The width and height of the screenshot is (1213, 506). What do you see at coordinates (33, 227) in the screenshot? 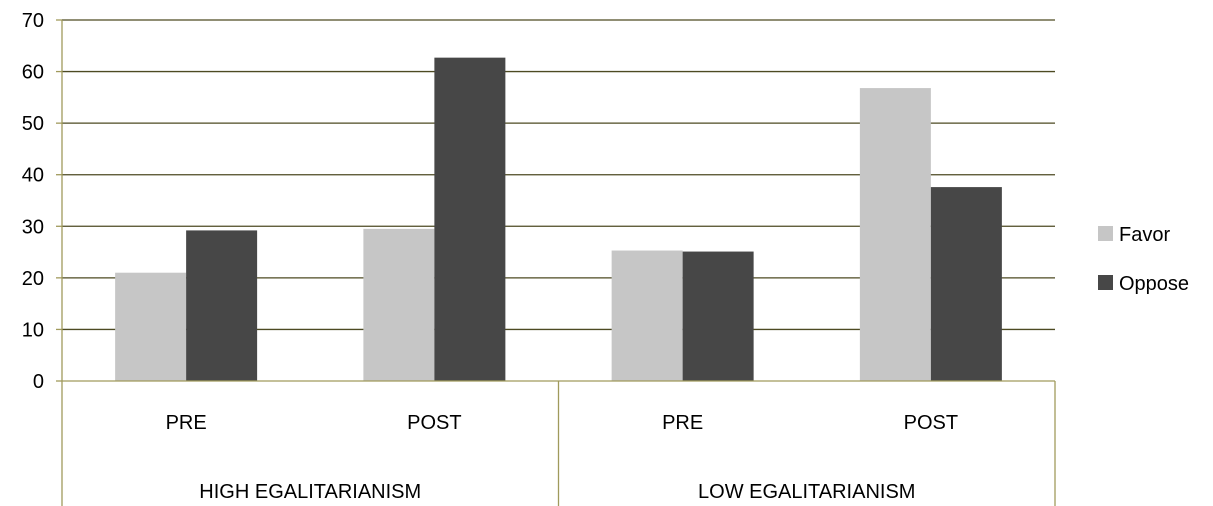
I see `y-tick-label: 30` at bounding box center [33, 227].